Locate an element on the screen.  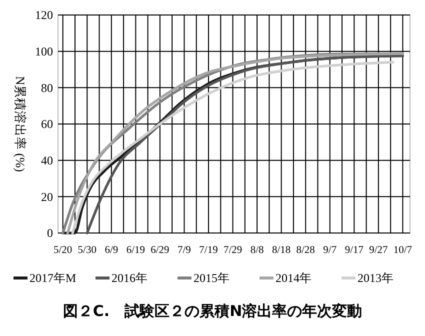
x-tick-label: 6/29 is located at coordinates (160, 250).